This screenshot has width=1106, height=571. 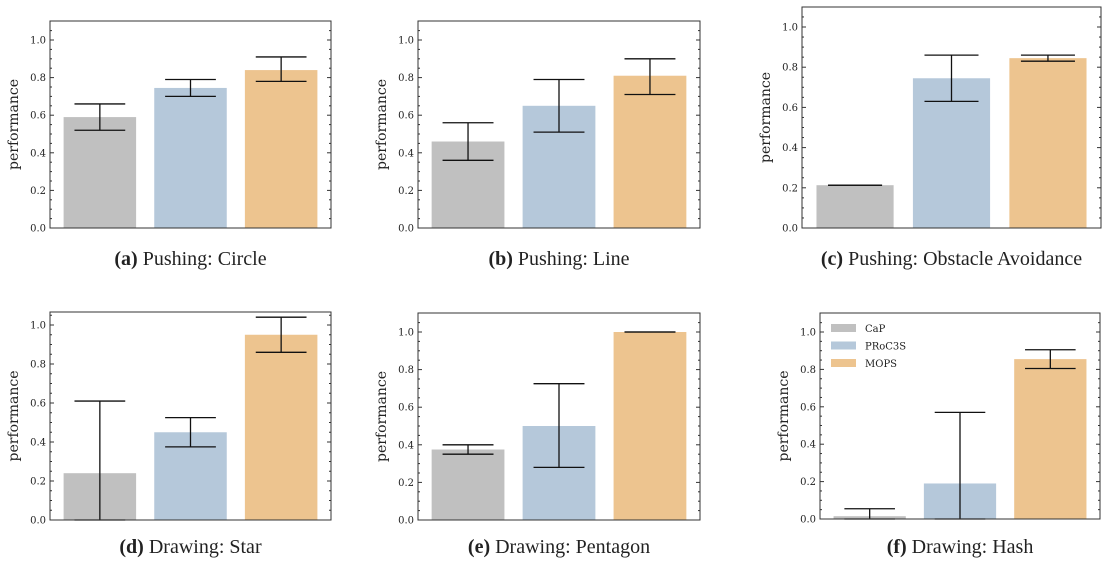 What do you see at coordinates (843, 345) in the screenshot?
I see `legend-swatch-proc3s` at bounding box center [843, 345].